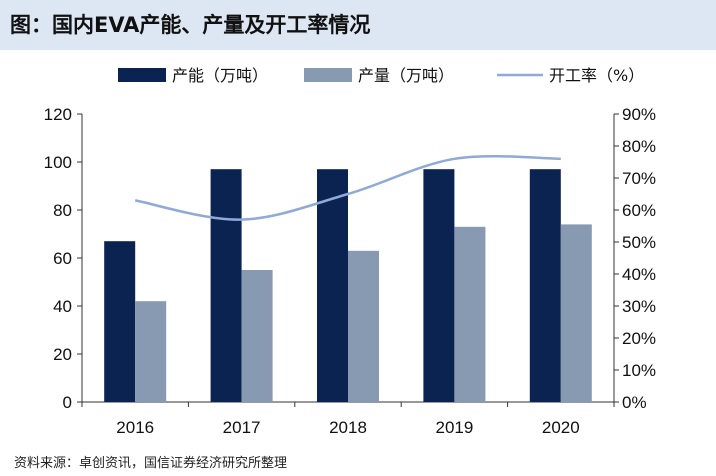 Image resolution: width=716 pixels, height=476 pixels. What do you see at coordinates (454, 427) in the screenshot?
I see `x-axis-tick-label: 2019` at bounding box center [454, 427].